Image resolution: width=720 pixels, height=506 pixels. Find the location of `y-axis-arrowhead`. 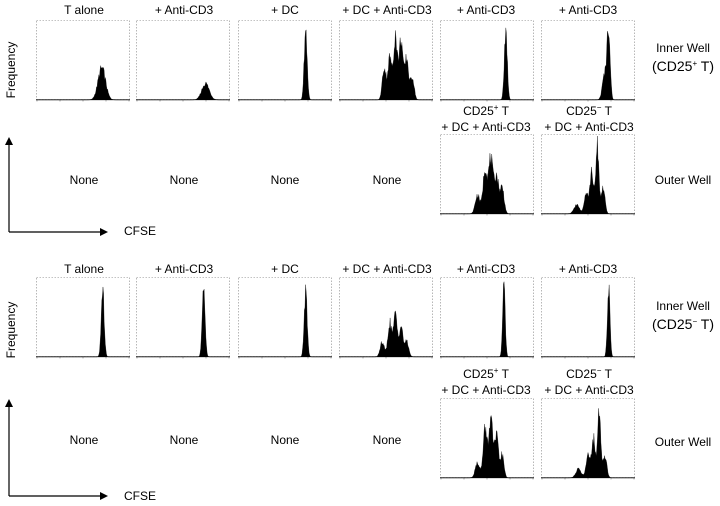

y-axis-arrowhead is located at coordinates (9, 403).